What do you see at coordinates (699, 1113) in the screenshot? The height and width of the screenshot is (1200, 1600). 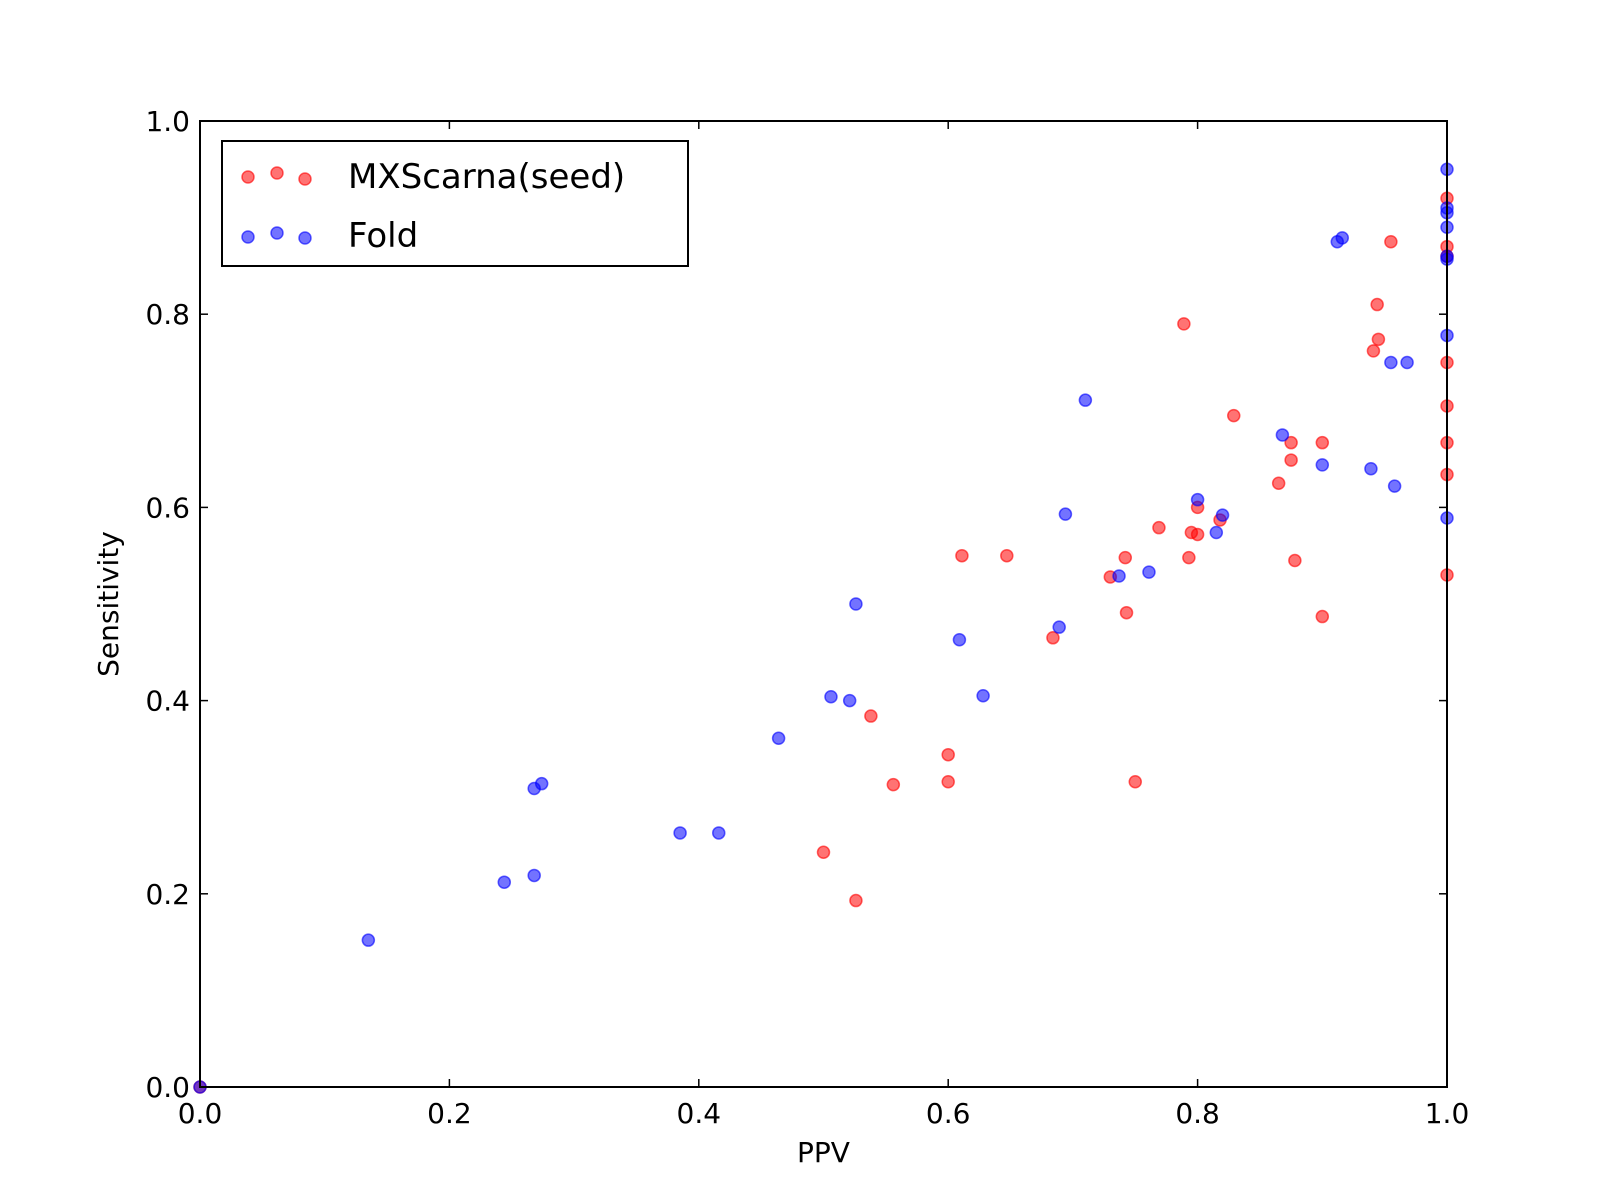 I see `x-tick-label: 0.4` at bounding box center [699, 1113].